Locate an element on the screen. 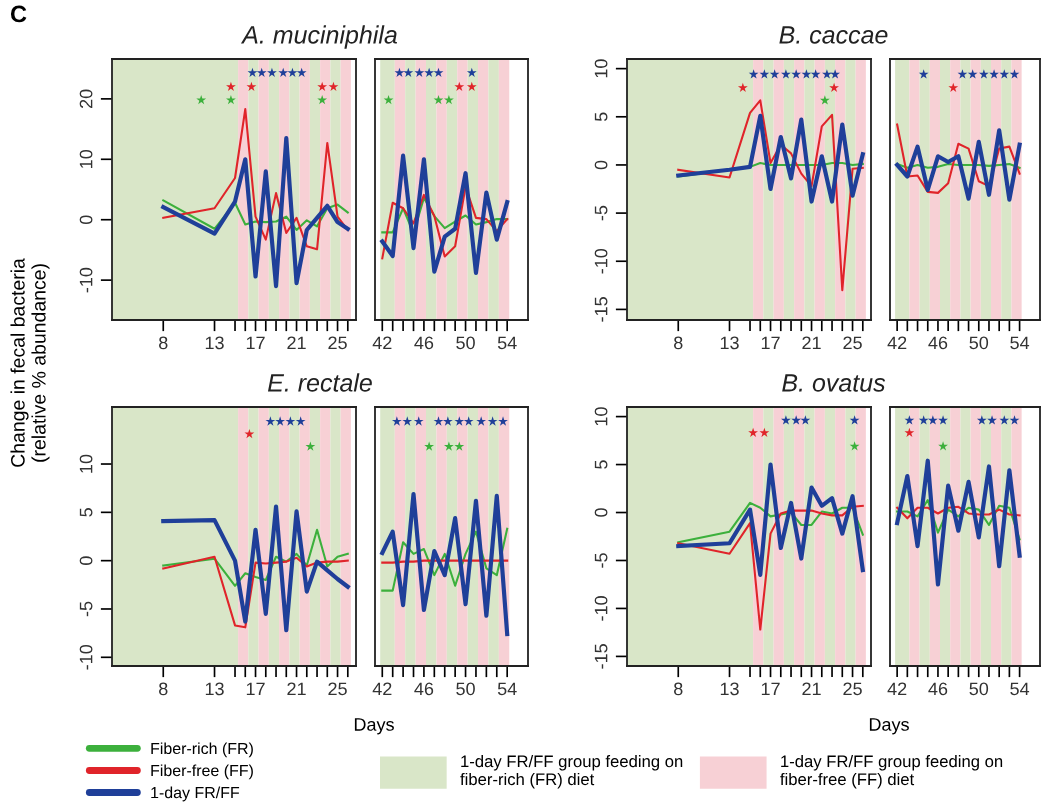 Image resolution: width=1055 pixels, height=806 pixels. chart-title: B. ovatus is located at coordinates (834, 383).